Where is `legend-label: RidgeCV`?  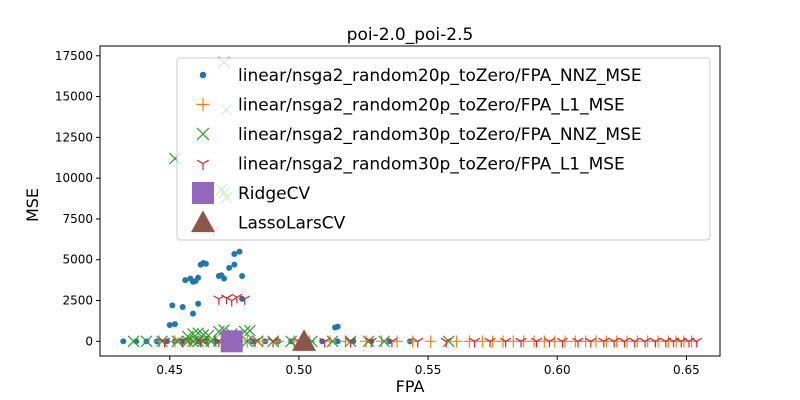
legend-label: RidgeCV is located at coordinates (274, 194).